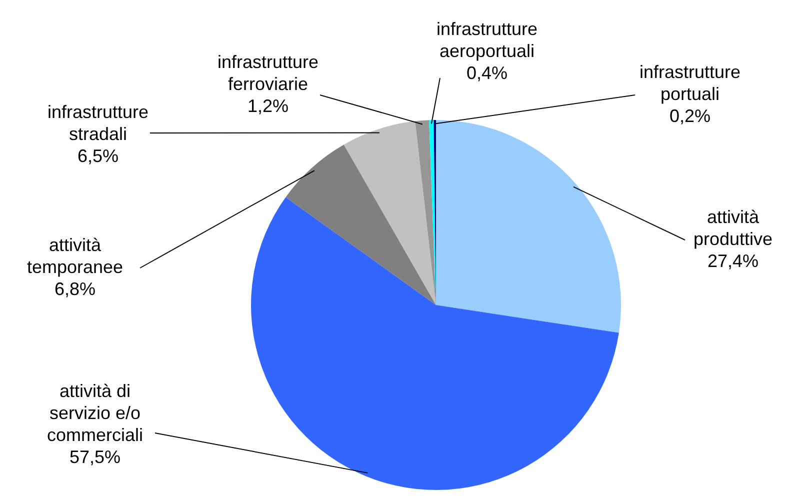 Image resolution: width=800 pixels, height=499 pixels. Describe the element at coordinates (690, 116) in the screenshot. I see `data-label: 0,2%` at that location.